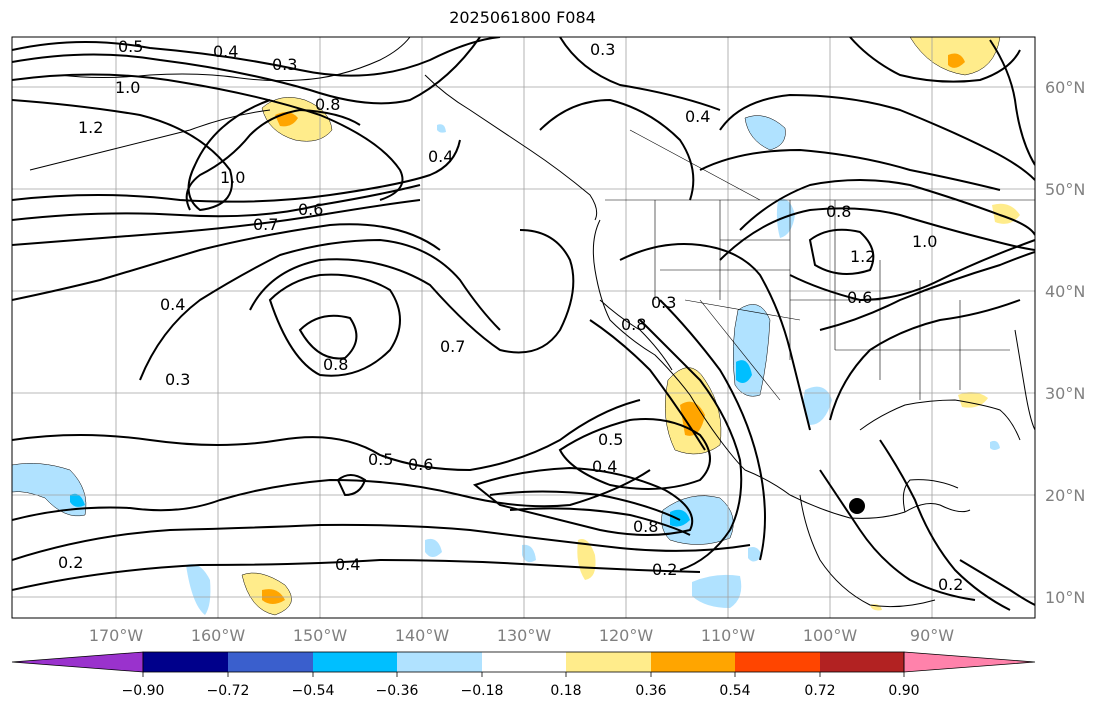 The image size is (1105, 712). What do you see at coordinates (1065, 291) in the screenshot?
I see `lat-label: 40°N` at bounding box center [1065, 291].